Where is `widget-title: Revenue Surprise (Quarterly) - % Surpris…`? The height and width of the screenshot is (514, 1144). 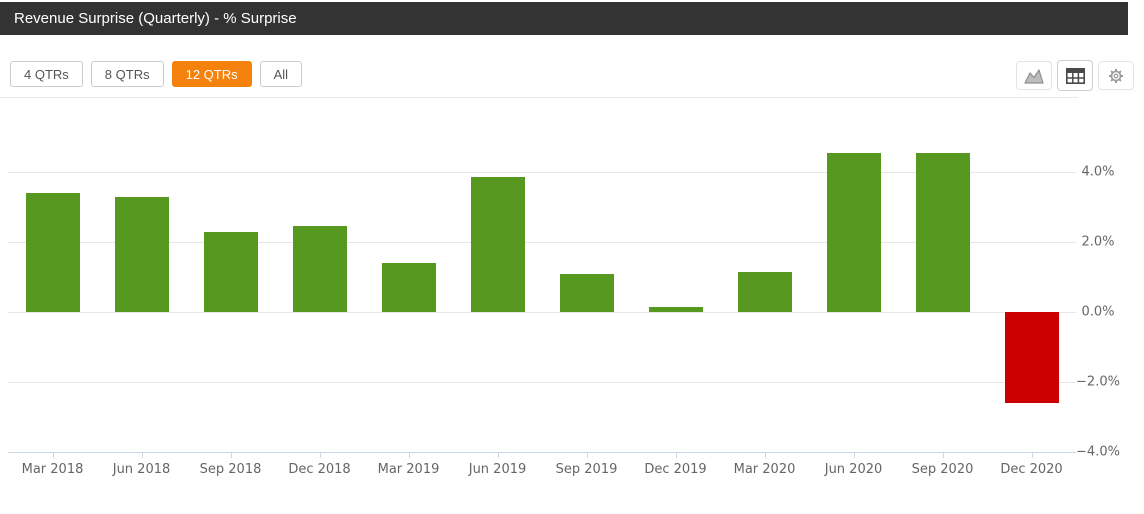
widget-title: Revenue Surprise (Quarterly) - % Surpris… is located at coordinates (155, 18).